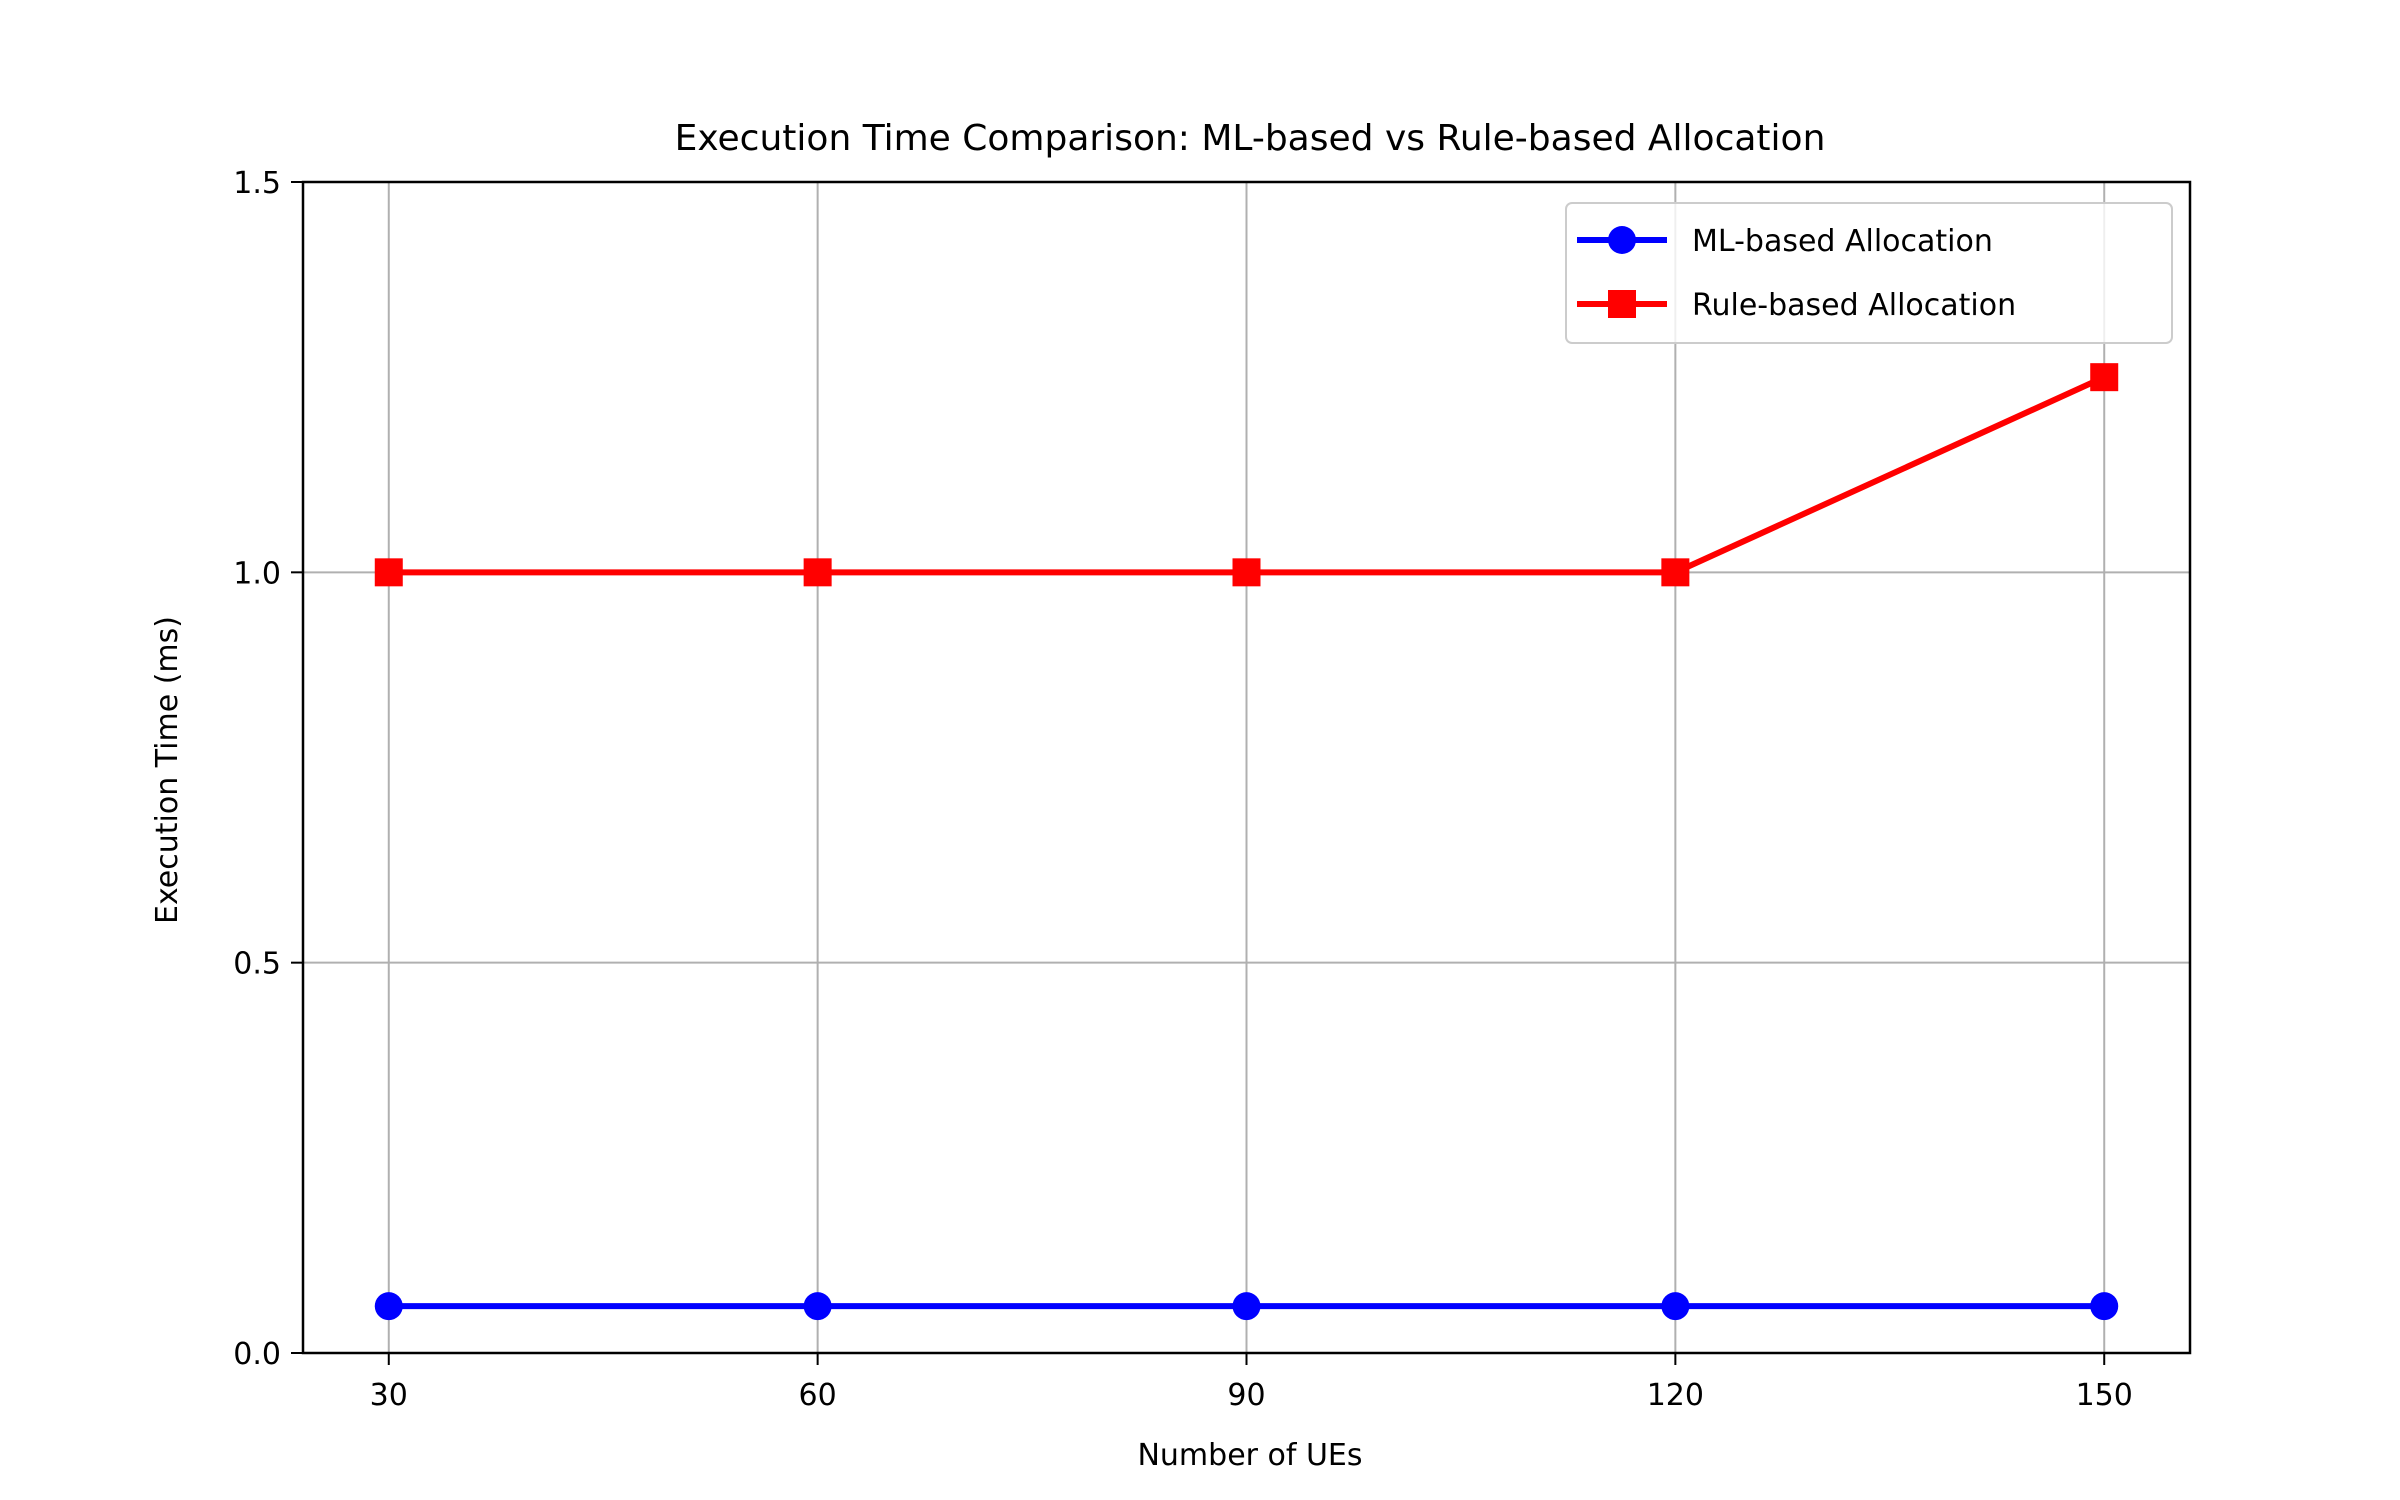 The height and width of the screenshot is (1500, 2400). Describe the element at coordinates (1854, 305) in the screenshot. I see `legend-label: Rule-based Allocation` at that location.